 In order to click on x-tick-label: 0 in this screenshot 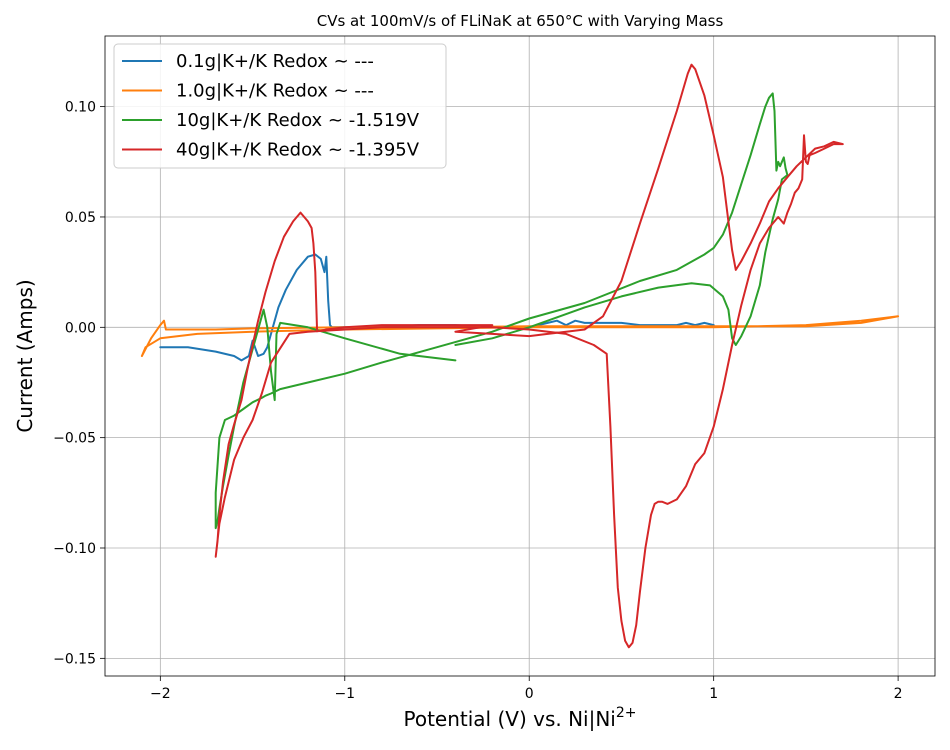, I will do `click(529, 694)`.